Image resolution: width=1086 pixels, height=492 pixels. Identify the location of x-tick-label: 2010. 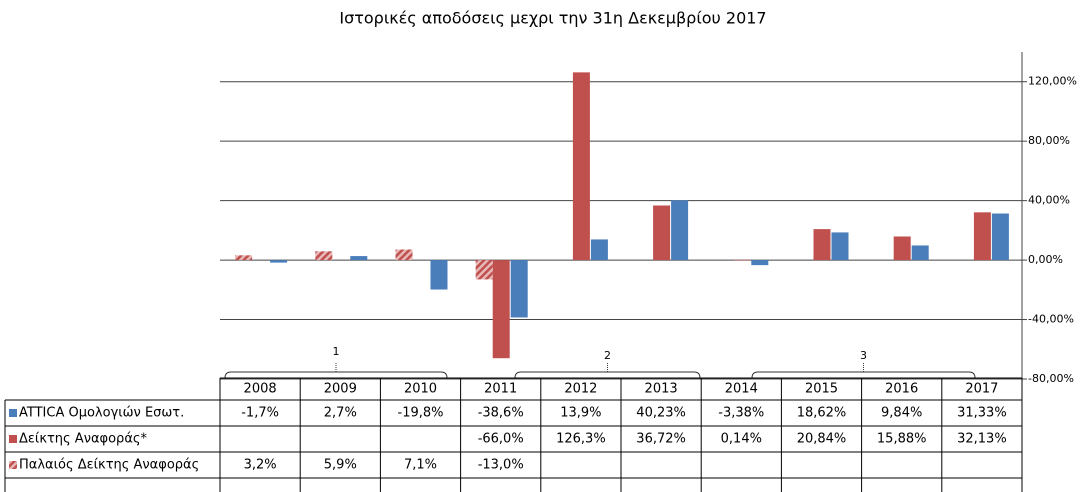
(420, 389).